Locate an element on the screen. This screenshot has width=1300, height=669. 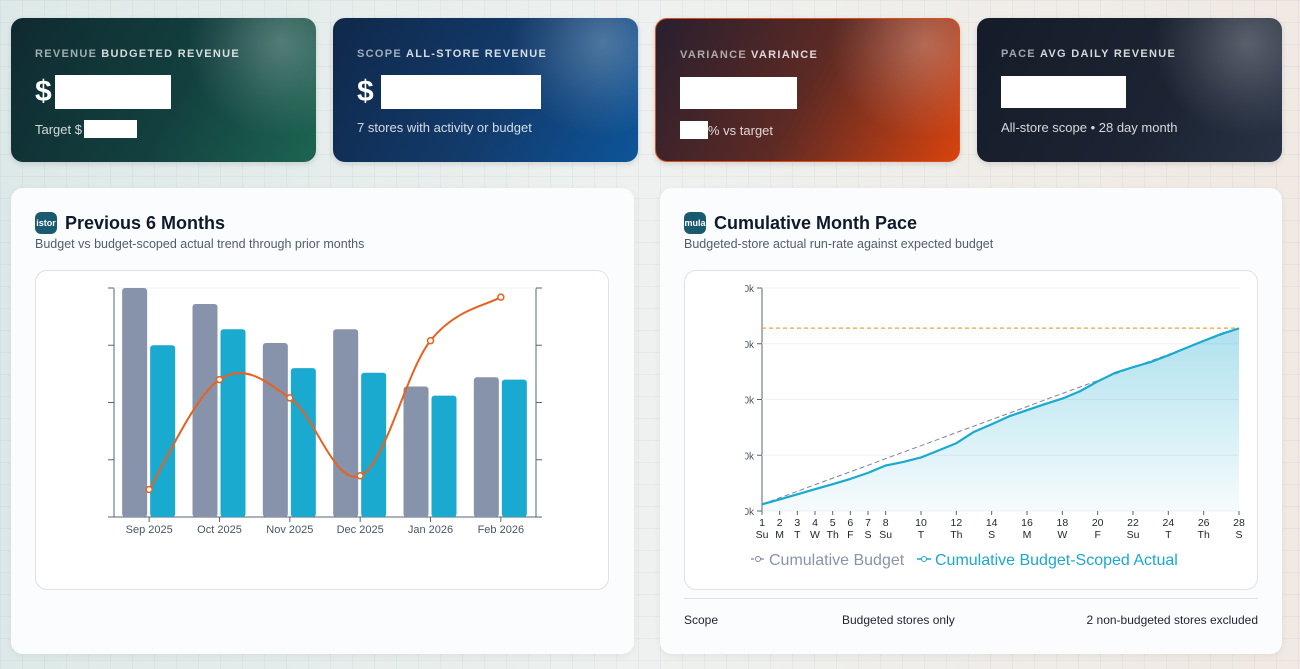
budget-line is located at coordinates (1000, 416).